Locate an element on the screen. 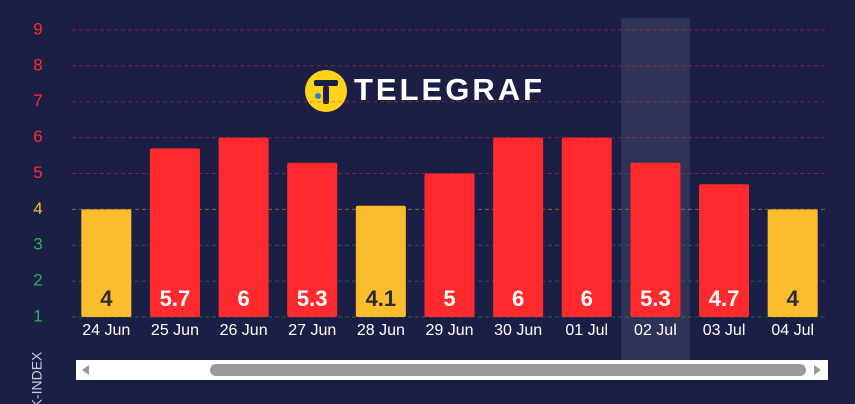 This screenshot has height=404, width=855. data-label: 5.7 is located at coordinates (175, 298).